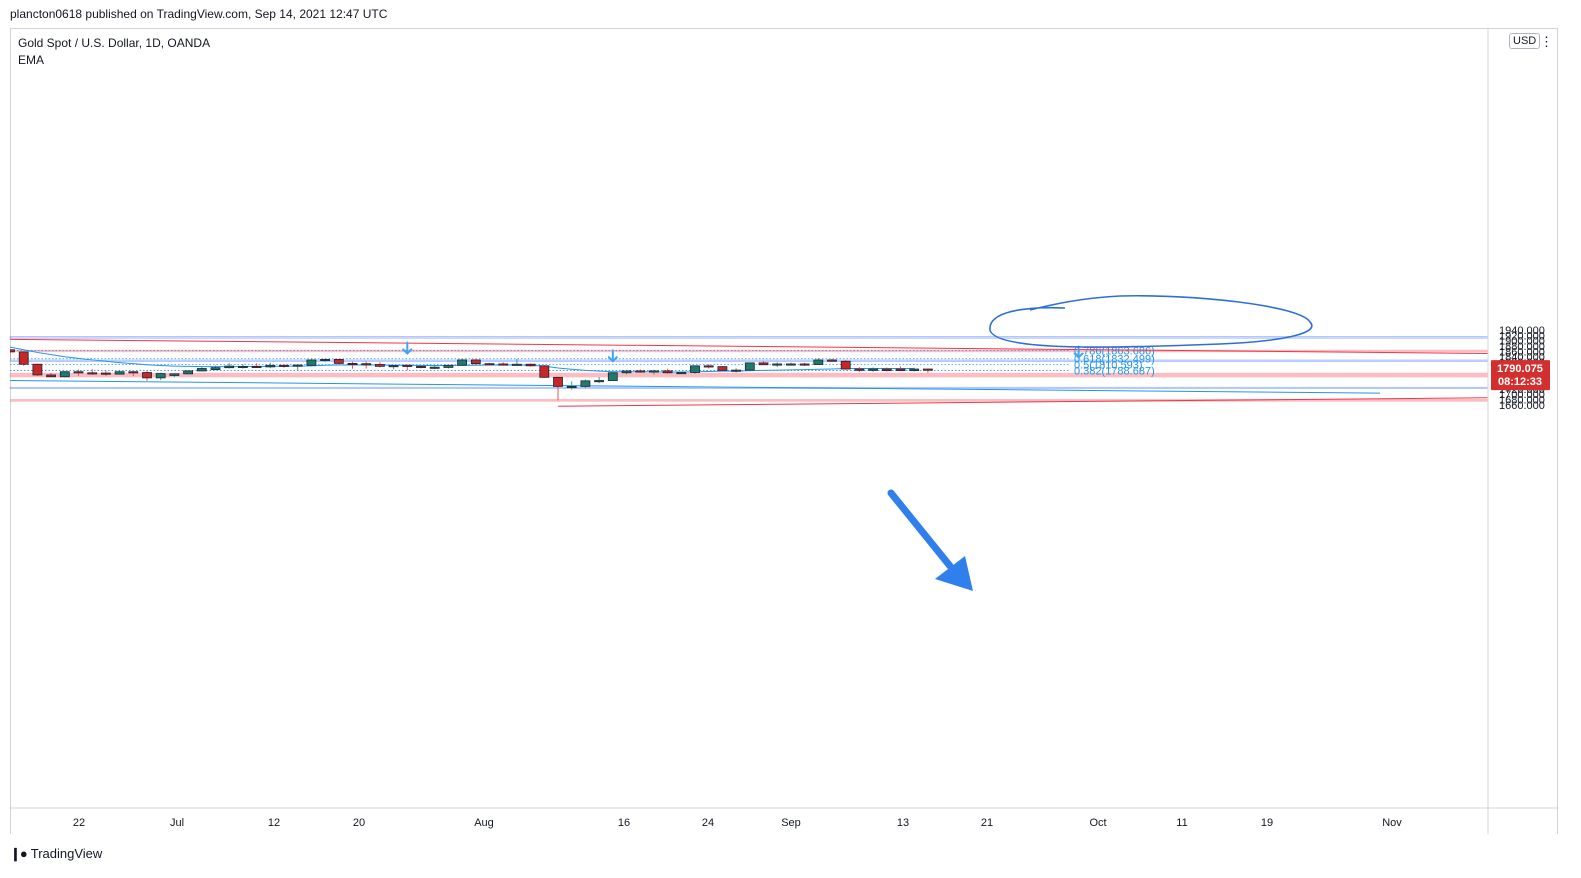 The height and width of the screenshot is (878, 1581). Describe the element at coordinates (79, 823) in the screenshot. I see `time-tick-label: 22` at that location.